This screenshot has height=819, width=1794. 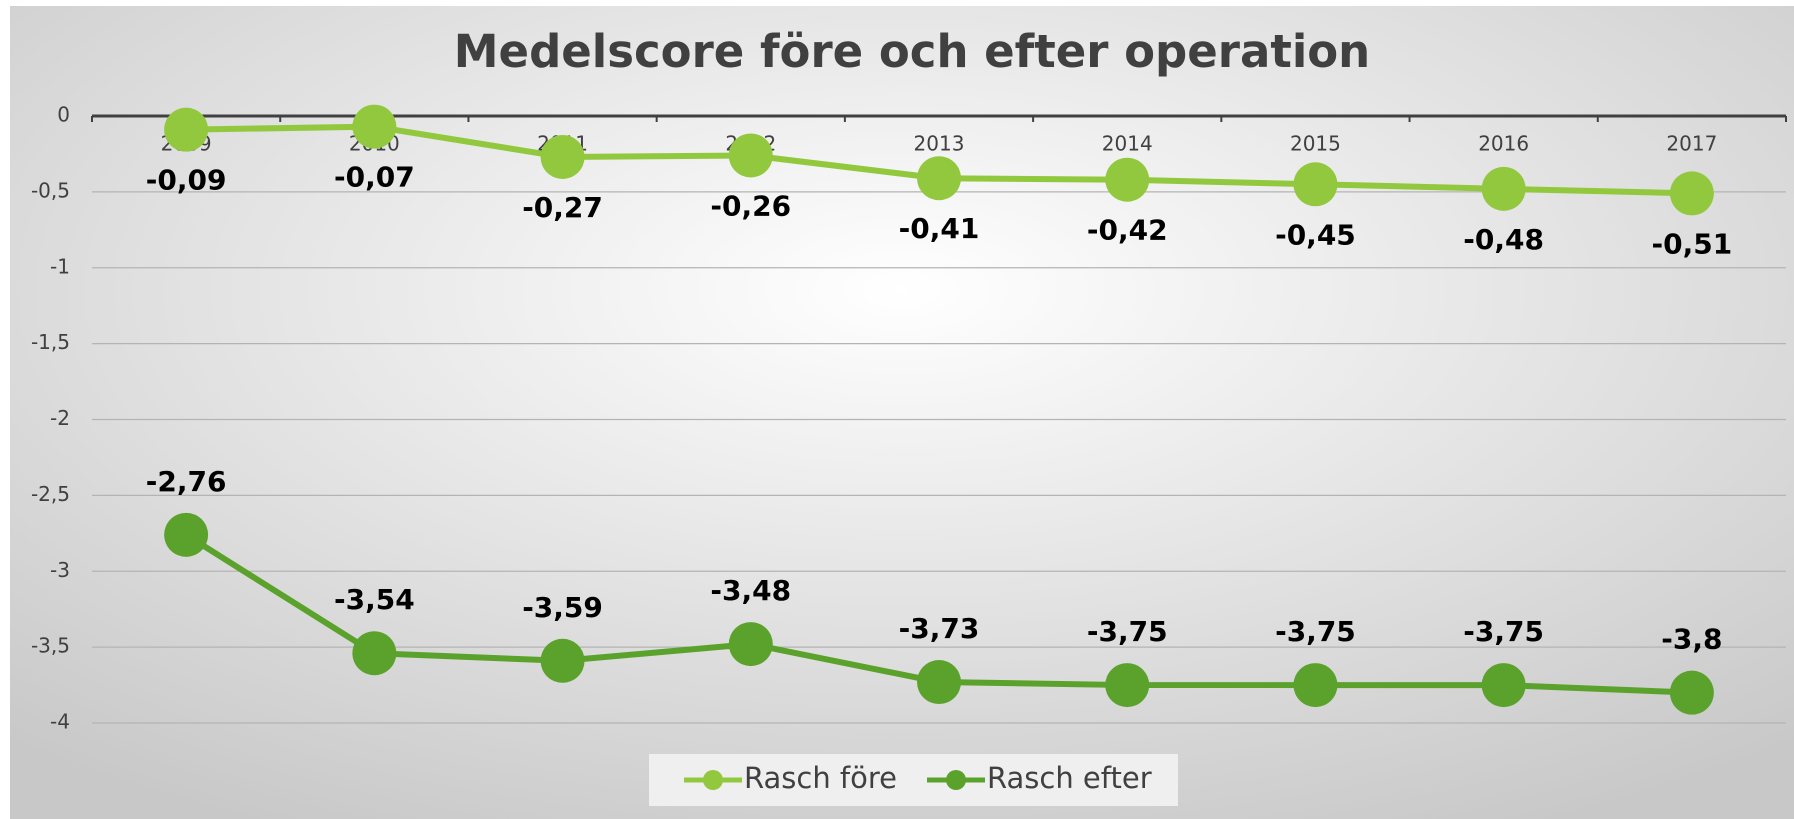 I want to click on data-label: -0,42, so click(x=1127, y=230).